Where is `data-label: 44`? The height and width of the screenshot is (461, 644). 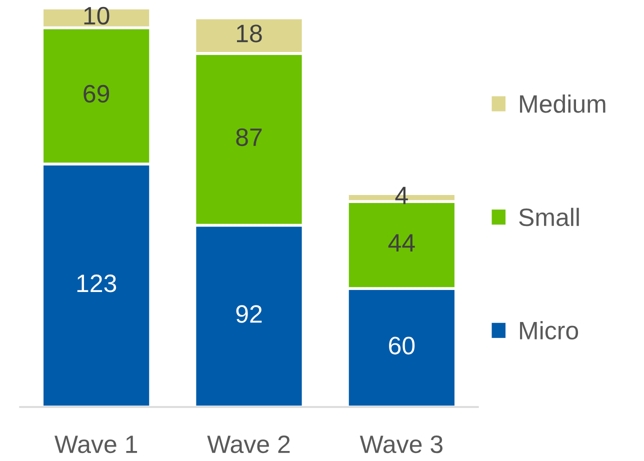 data-label: 44 is located at coordinates (401, 243).